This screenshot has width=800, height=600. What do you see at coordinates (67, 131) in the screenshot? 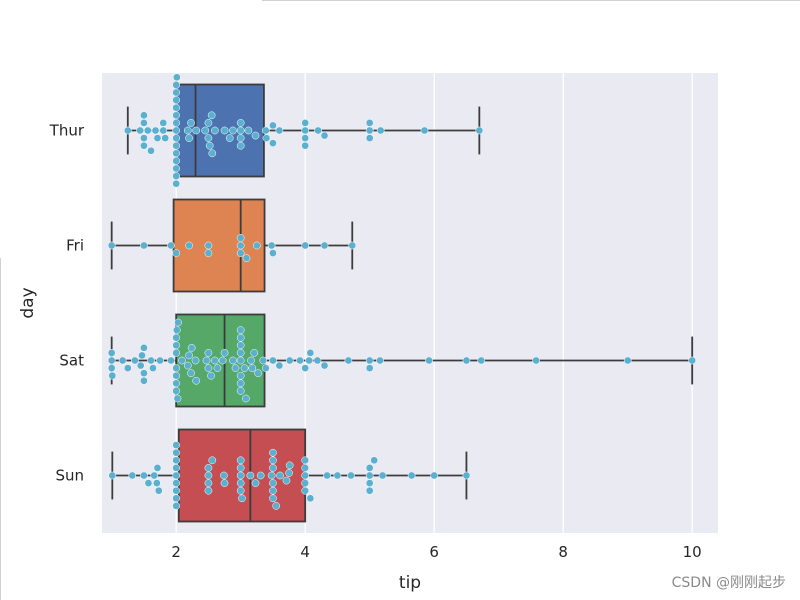
I see `y-tick-label-thur: Thur` at bounding box center [67, 131].